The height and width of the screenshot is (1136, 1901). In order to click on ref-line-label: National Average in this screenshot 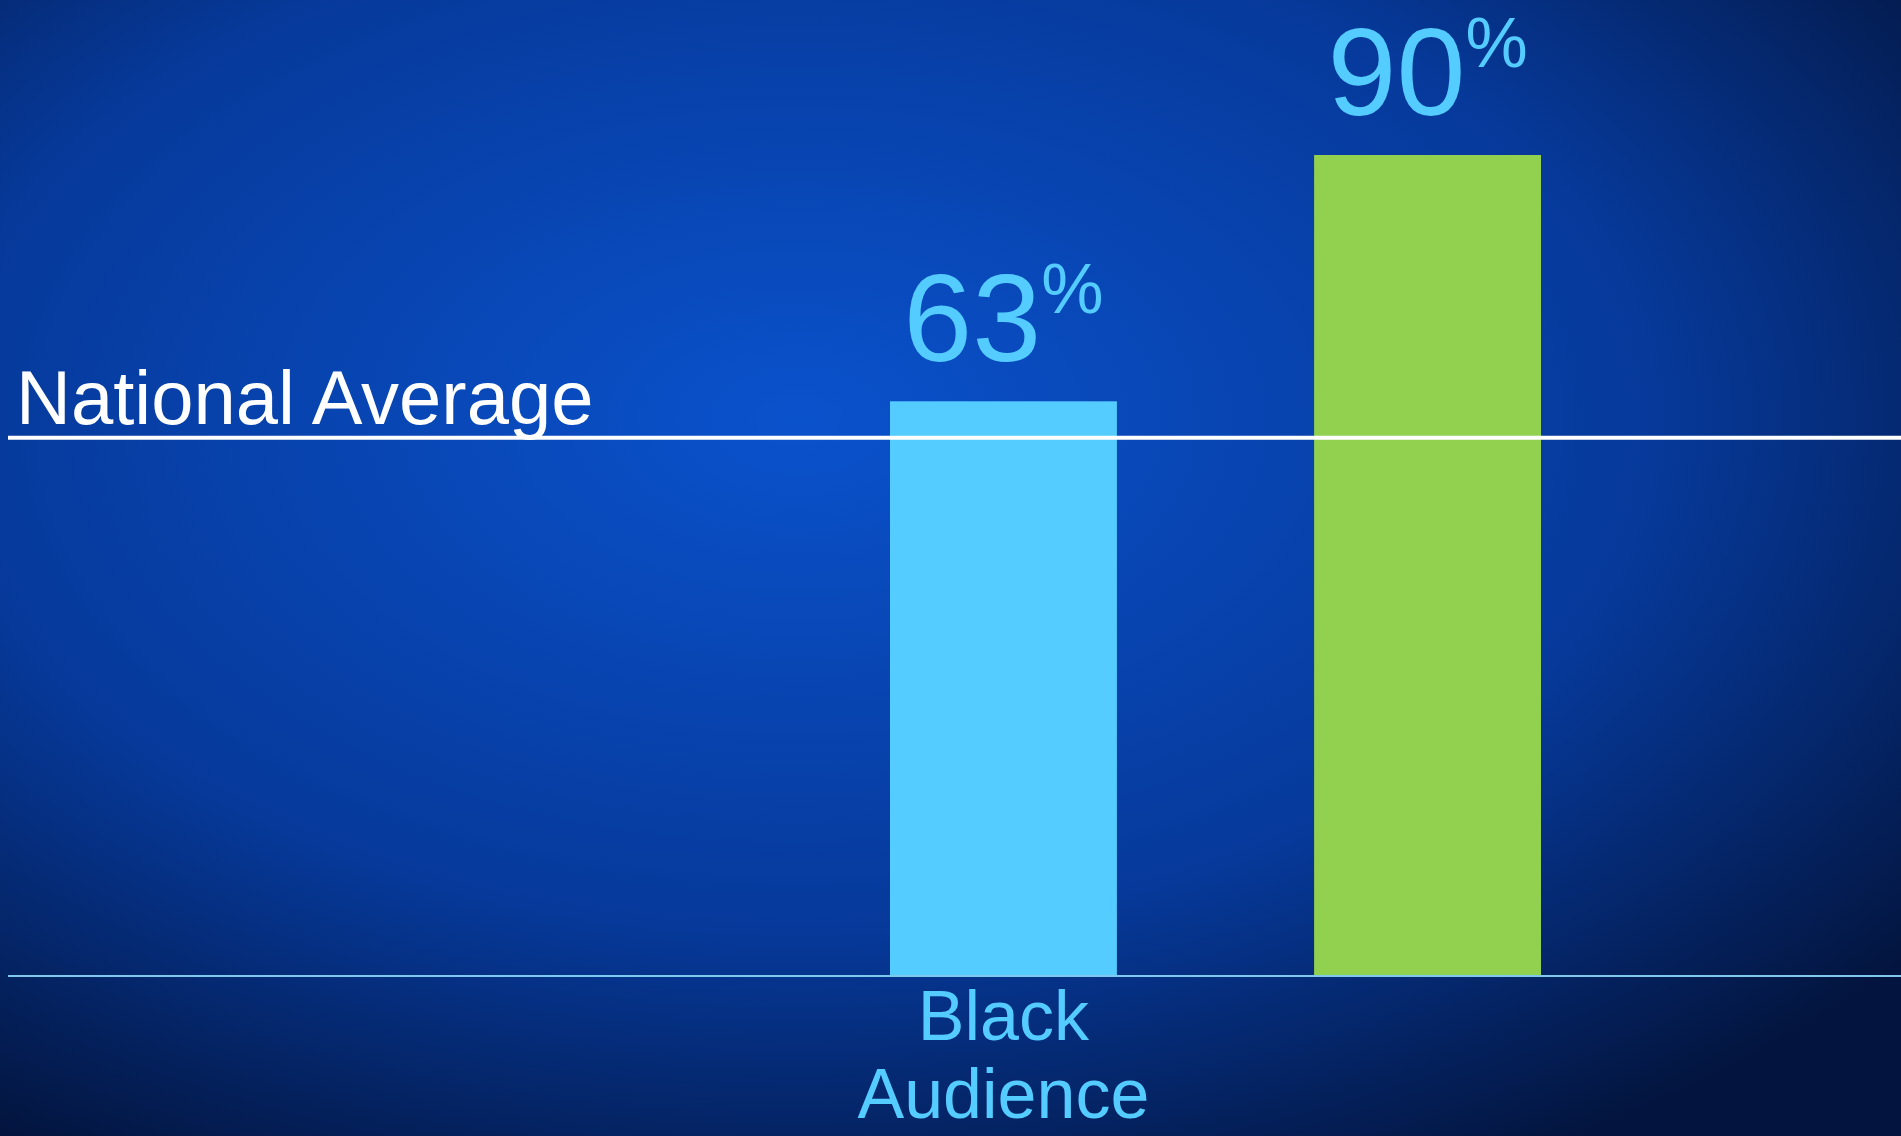, I will do `click(305, 397)`.